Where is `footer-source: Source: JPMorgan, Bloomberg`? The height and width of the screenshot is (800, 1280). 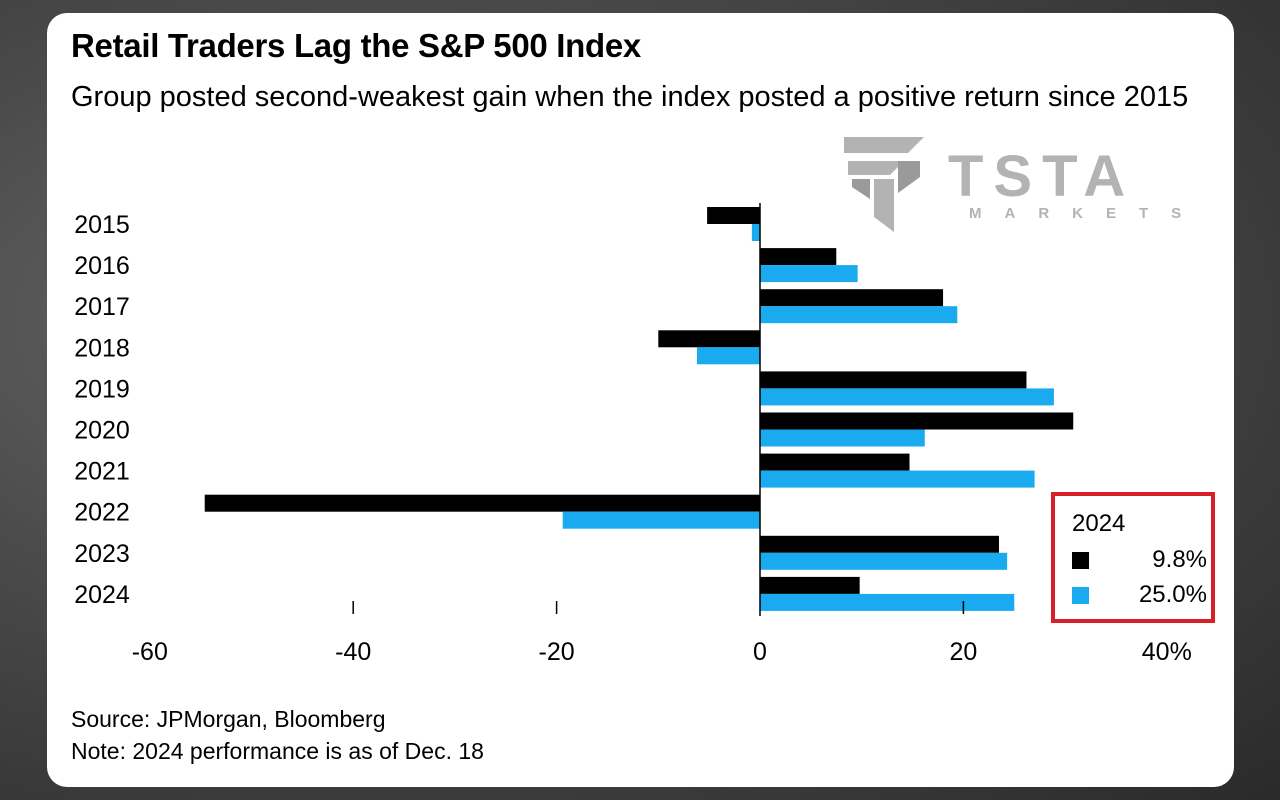 footer-source: Source: JPMorgan, Bloomberg is located at coordinates (228, 719).